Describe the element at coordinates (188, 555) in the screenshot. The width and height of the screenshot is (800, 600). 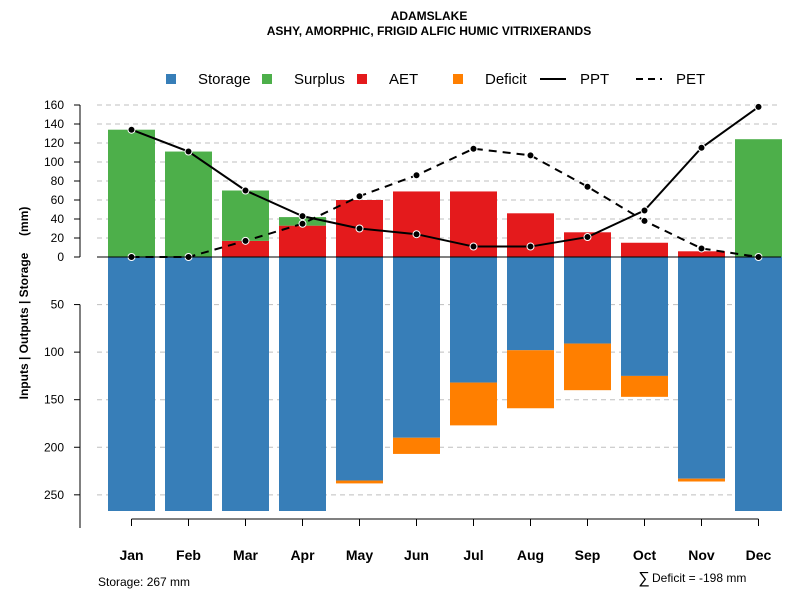
I see `x-tick-label: Feb` at that location.